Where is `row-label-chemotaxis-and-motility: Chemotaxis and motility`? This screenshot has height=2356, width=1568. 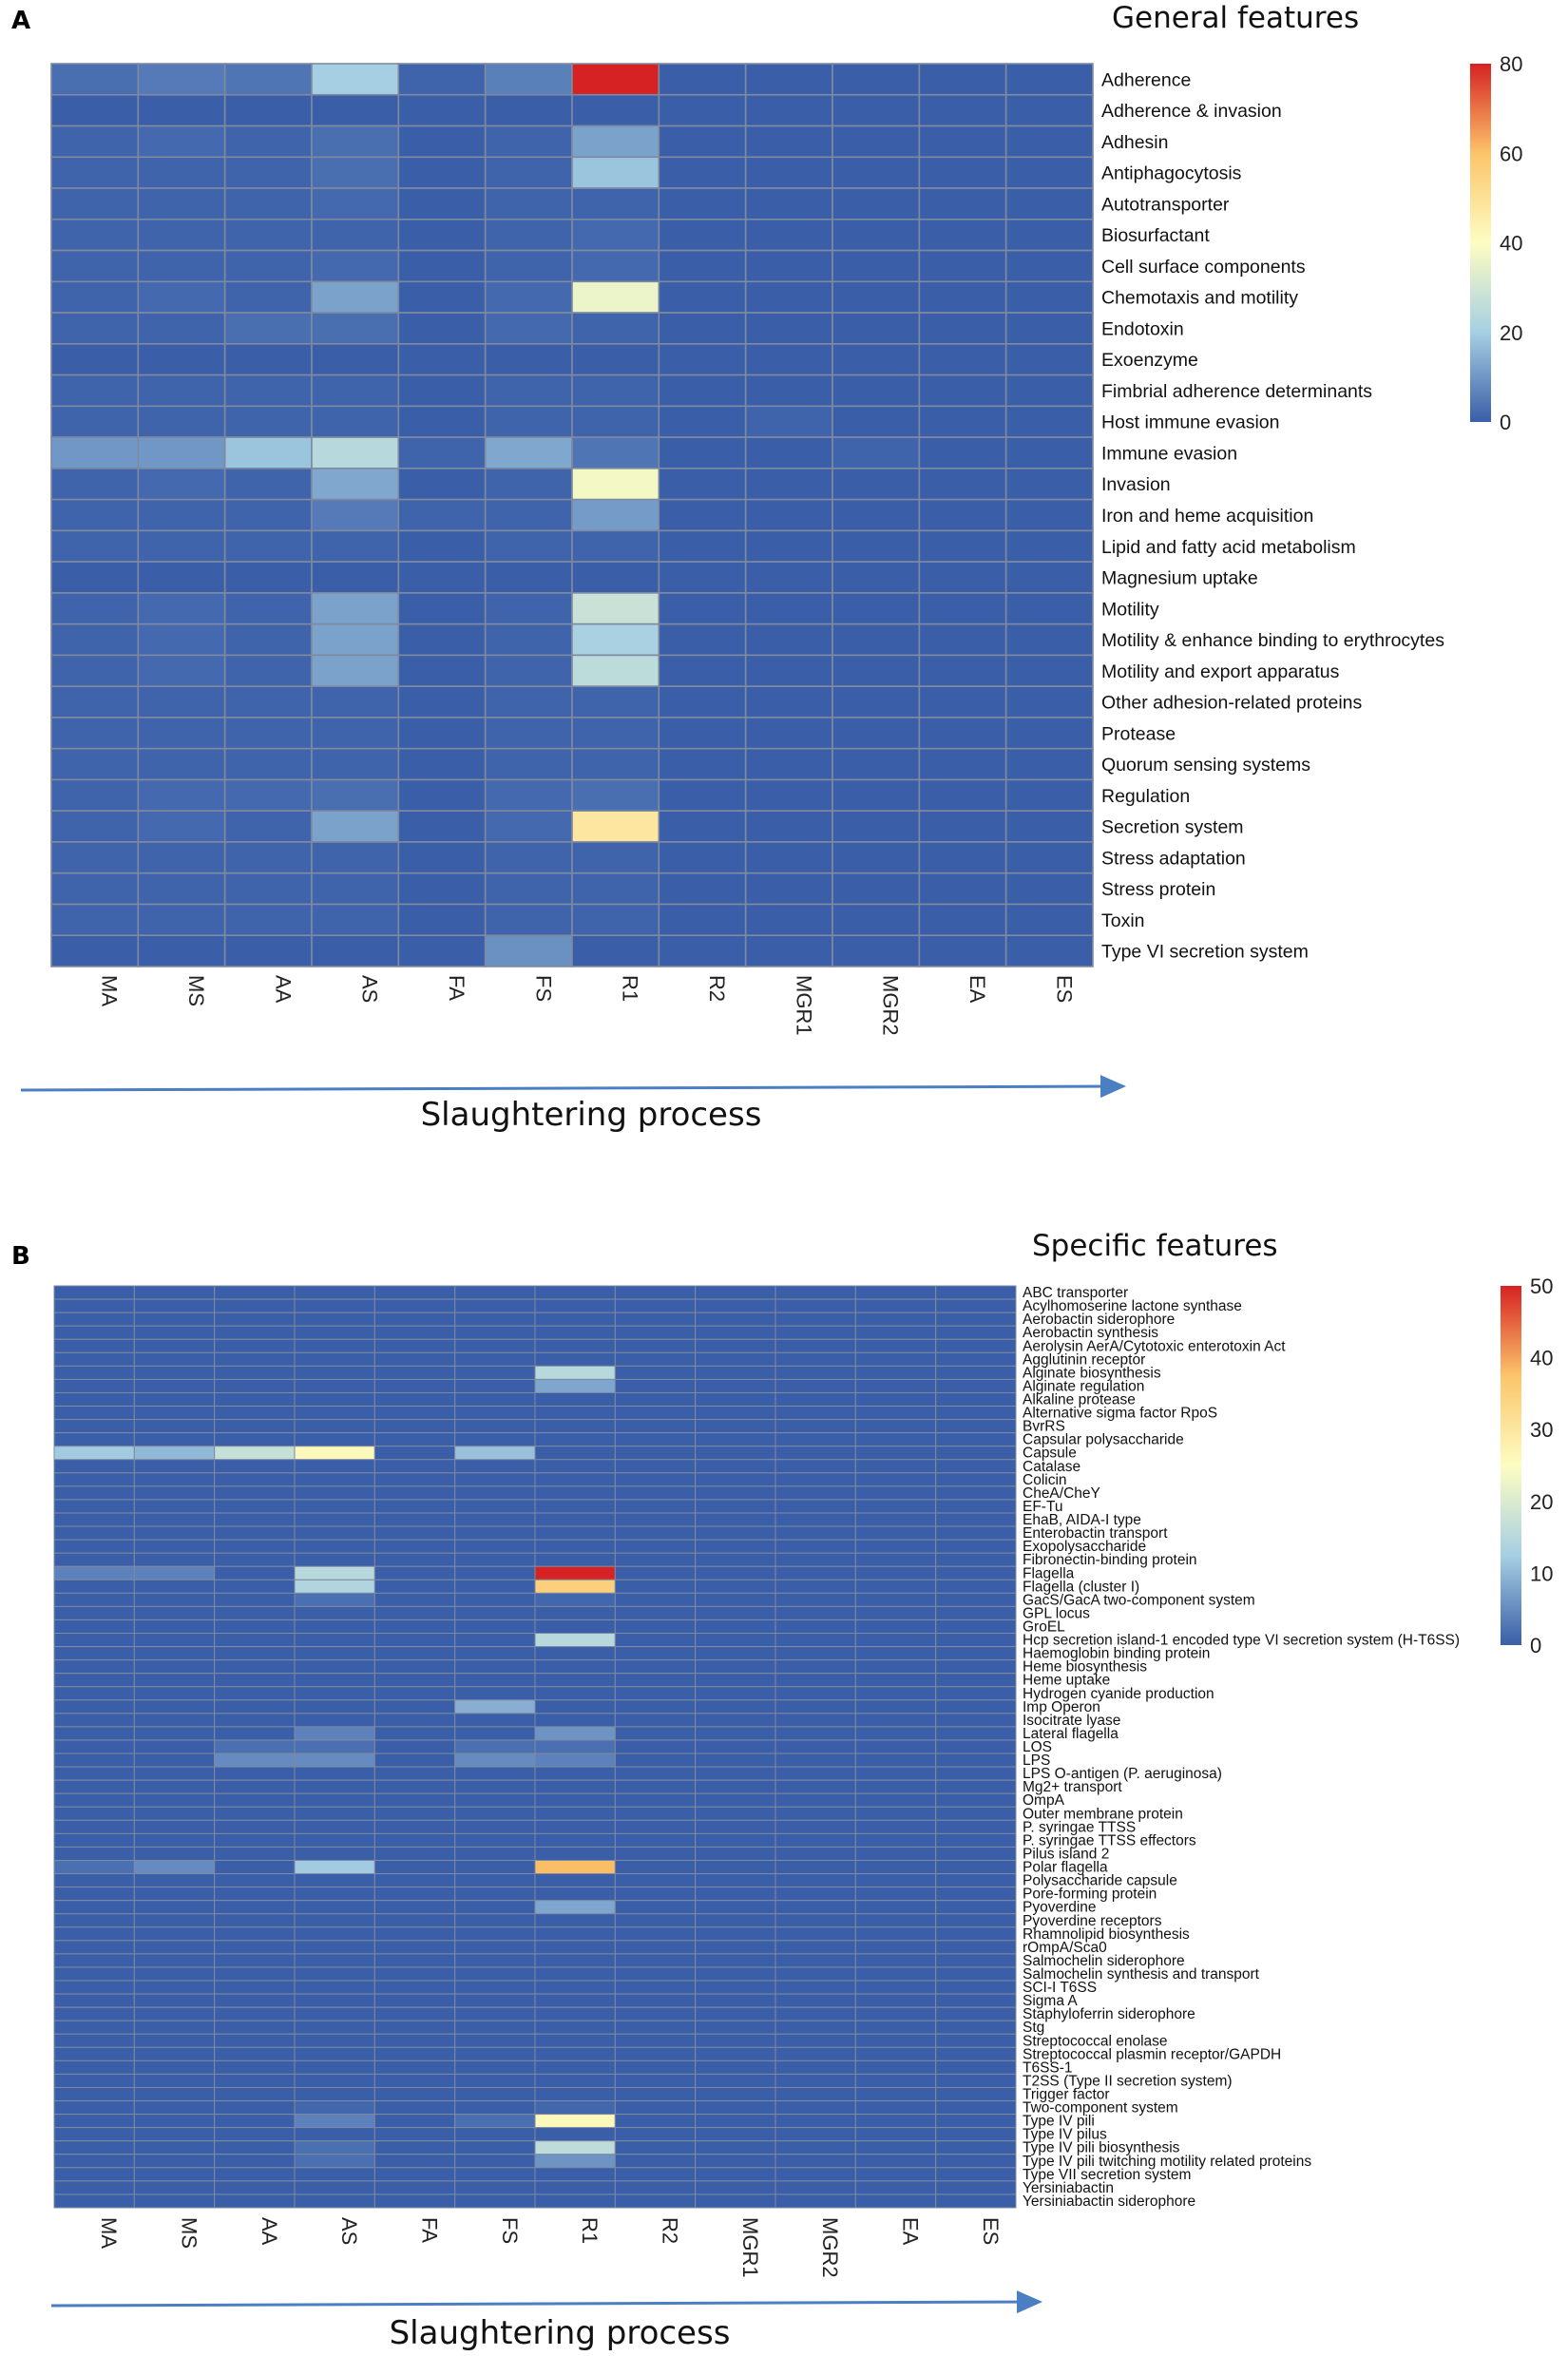
row-label-chemotaxis-and-motility: Chemotaxis and motility is located at coordinates (1200, 298).